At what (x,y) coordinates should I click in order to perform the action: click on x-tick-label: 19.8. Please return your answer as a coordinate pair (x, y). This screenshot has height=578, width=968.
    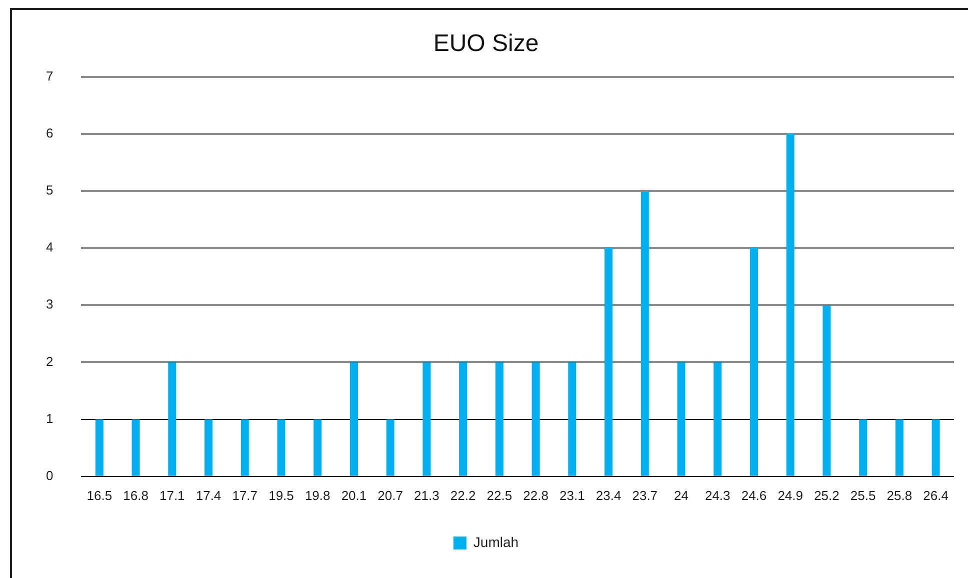
    Looking at the image, I should click on (317, 495).